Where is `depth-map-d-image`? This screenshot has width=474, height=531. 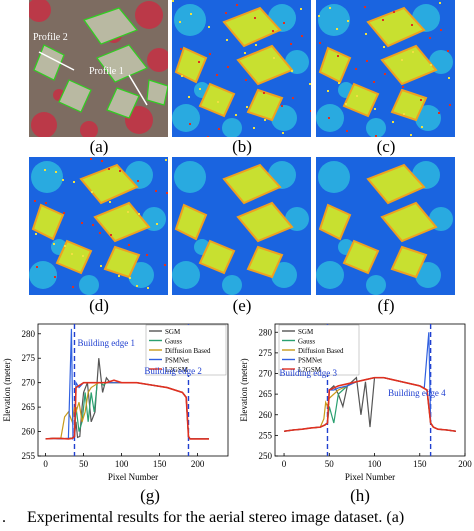 depth-map-d-image is located at coordinates (98, 226).